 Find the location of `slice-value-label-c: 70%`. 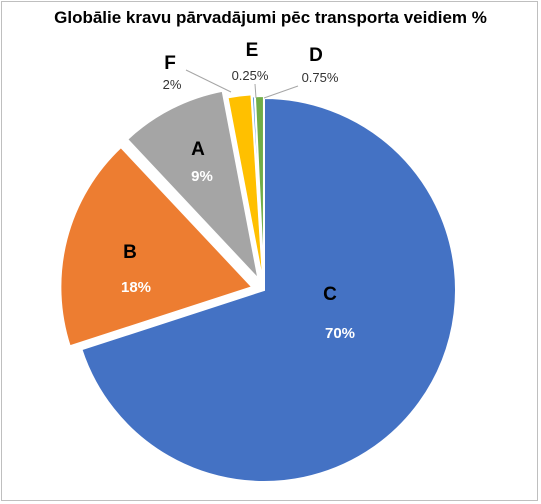

slice-value-label-c: 70% is located at coordinates (340, 333).